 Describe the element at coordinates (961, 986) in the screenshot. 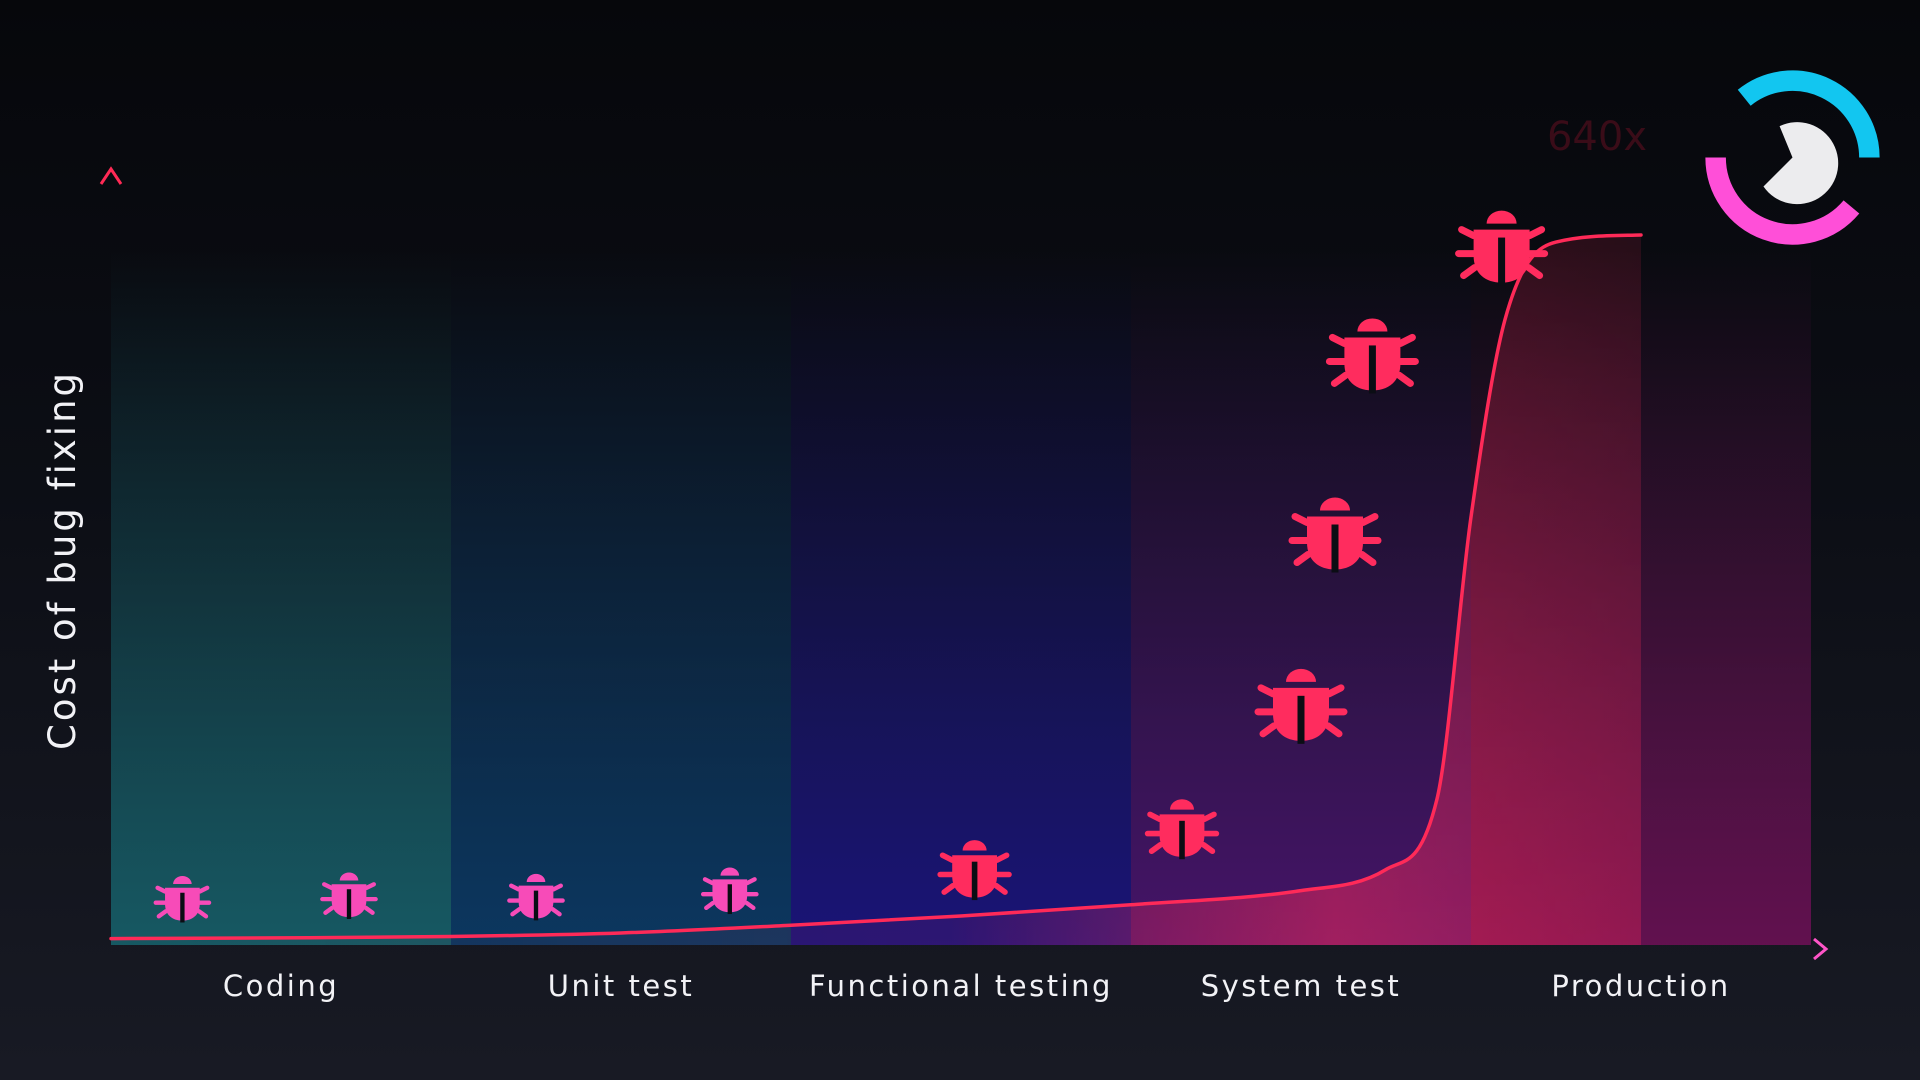

I see `x-tick-functional-testing: Functional testing` at that location.